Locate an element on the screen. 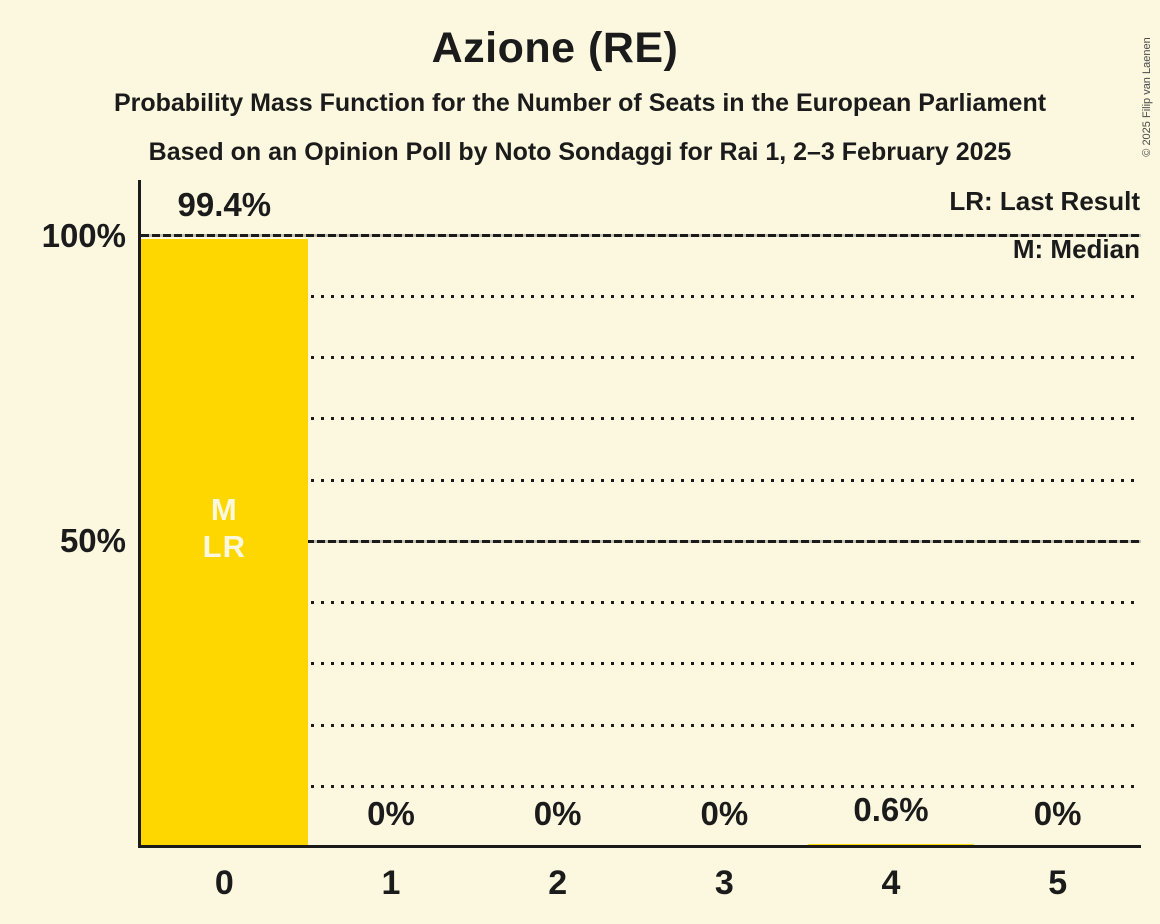 This screenshot has width=1160, height=924. x-axis-line is located at coordinates (639, 846).